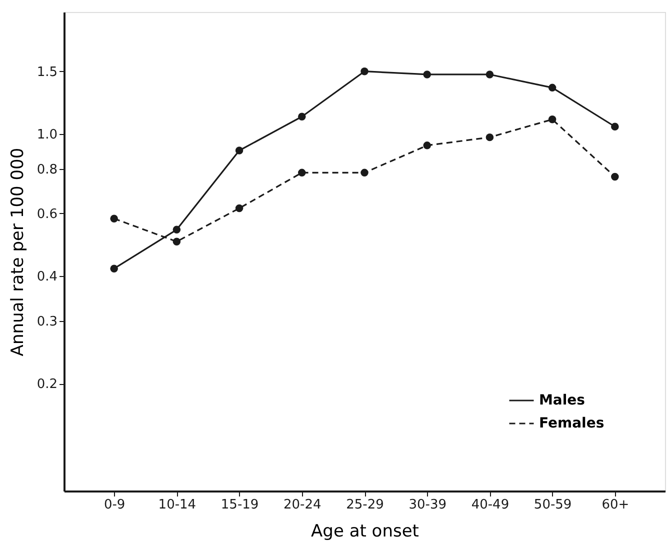  What do you see at coordinates (427, 505) in the screenshot?
I see `x-tick-label: 30-39` at bounding box center [427, 505].